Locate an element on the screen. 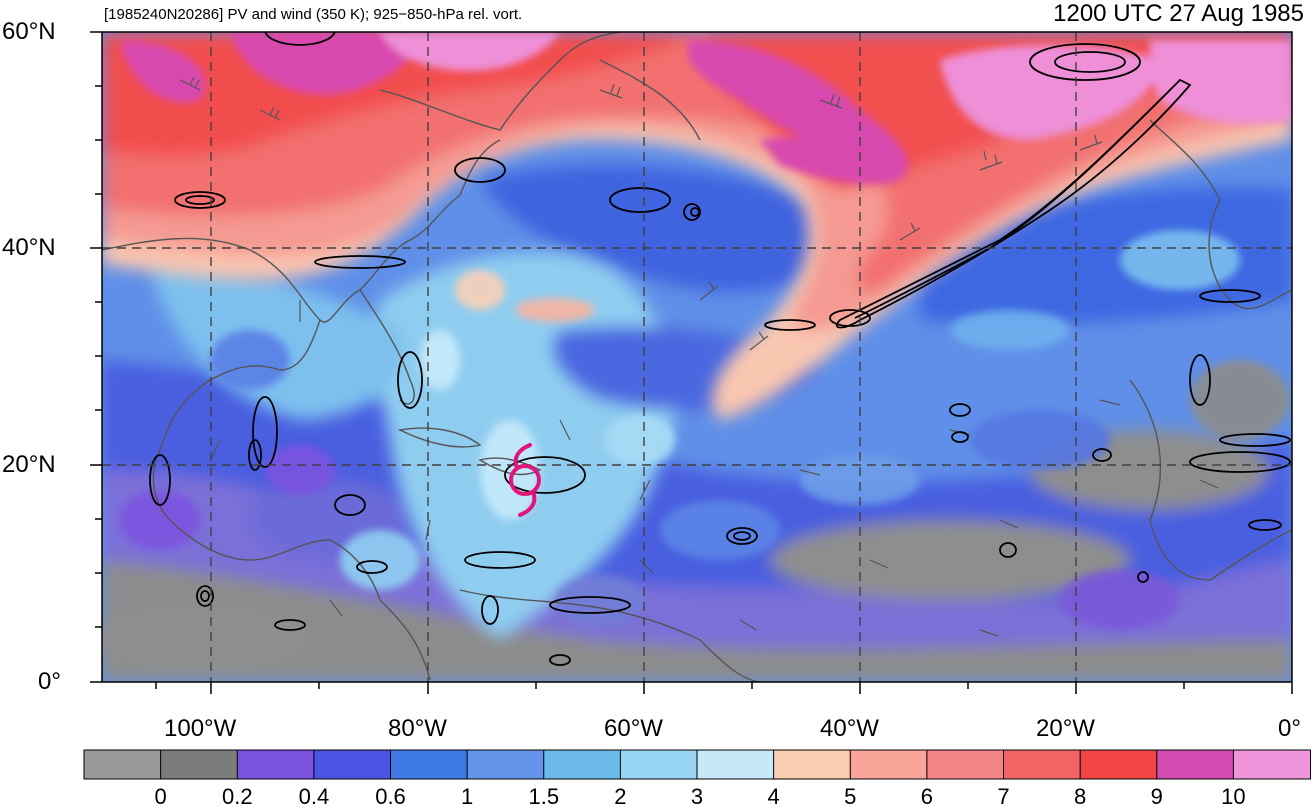  lon-label-20w: 20°W is located at coordinates (1065, 728).